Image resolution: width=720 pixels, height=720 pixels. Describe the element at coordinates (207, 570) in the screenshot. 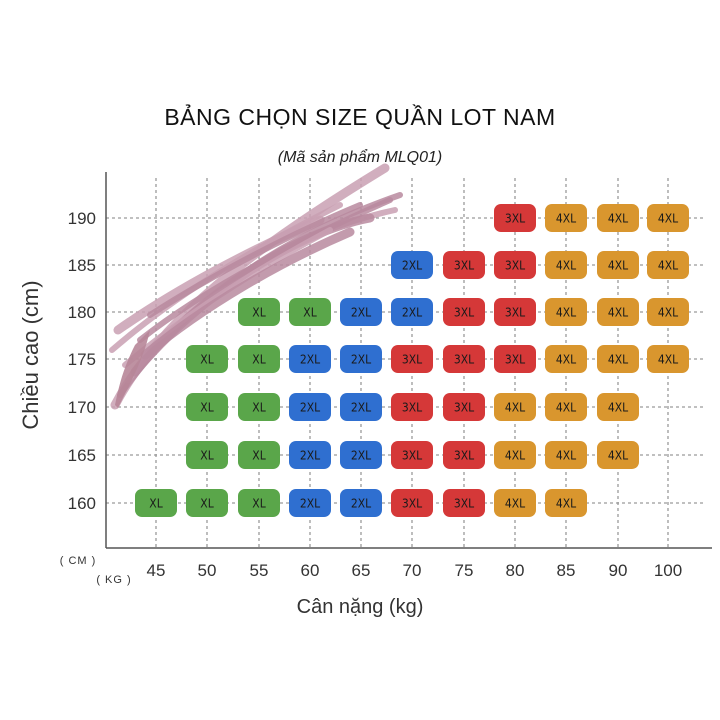

I see `x-tick-label: 50` at that location.